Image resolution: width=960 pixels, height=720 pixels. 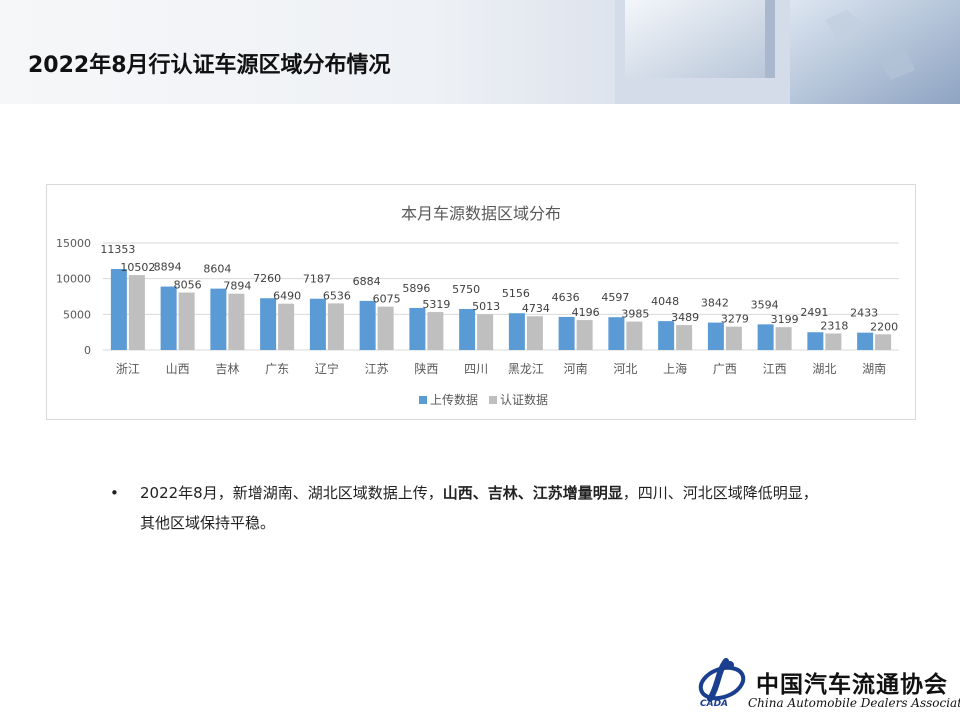 I want to click on data-label: 2491, so click(x=814, y=312).